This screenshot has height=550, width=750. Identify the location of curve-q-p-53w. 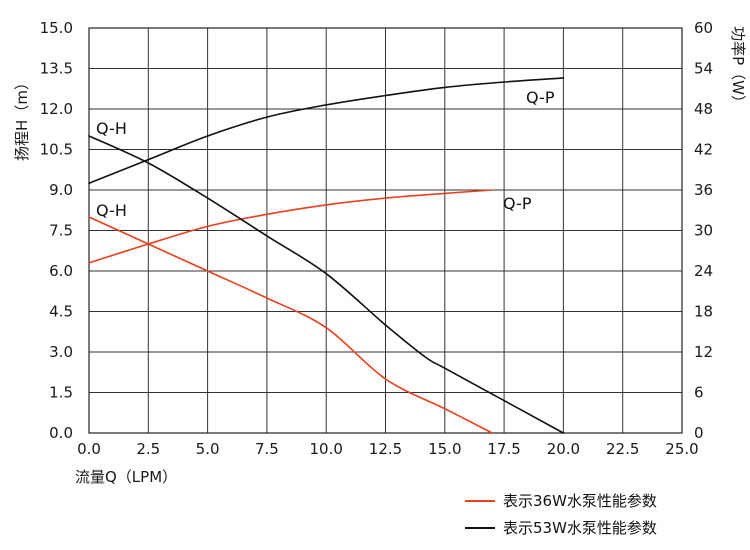
(326, 131).